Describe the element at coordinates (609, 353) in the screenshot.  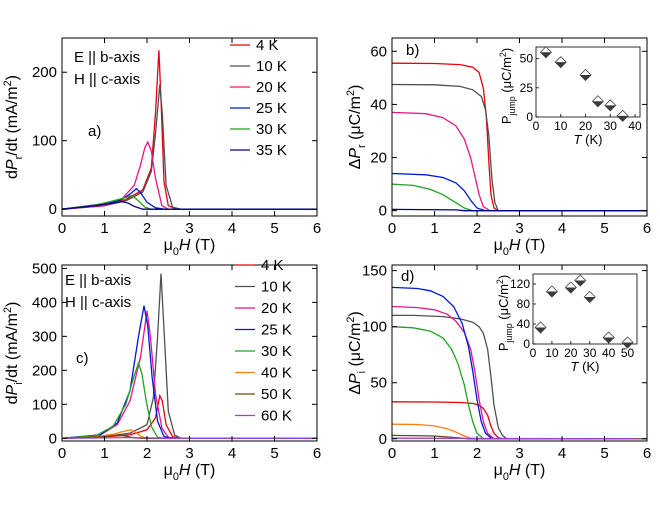
I see `inset-x-tick-label-d: 40` at that location.